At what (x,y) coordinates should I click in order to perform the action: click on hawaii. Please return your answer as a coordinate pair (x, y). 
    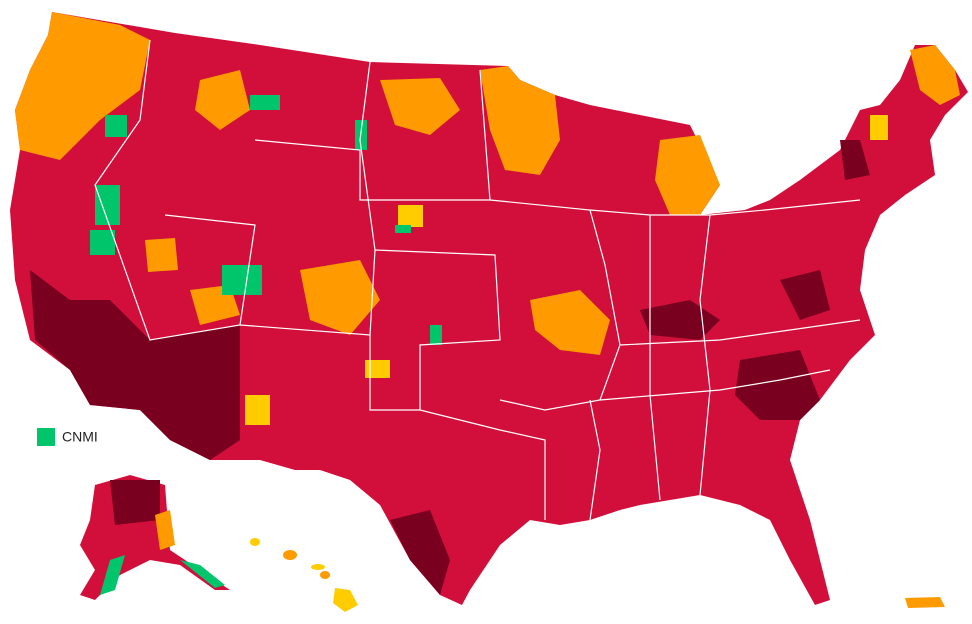
    Looking at the image, I should click on (304, 575).